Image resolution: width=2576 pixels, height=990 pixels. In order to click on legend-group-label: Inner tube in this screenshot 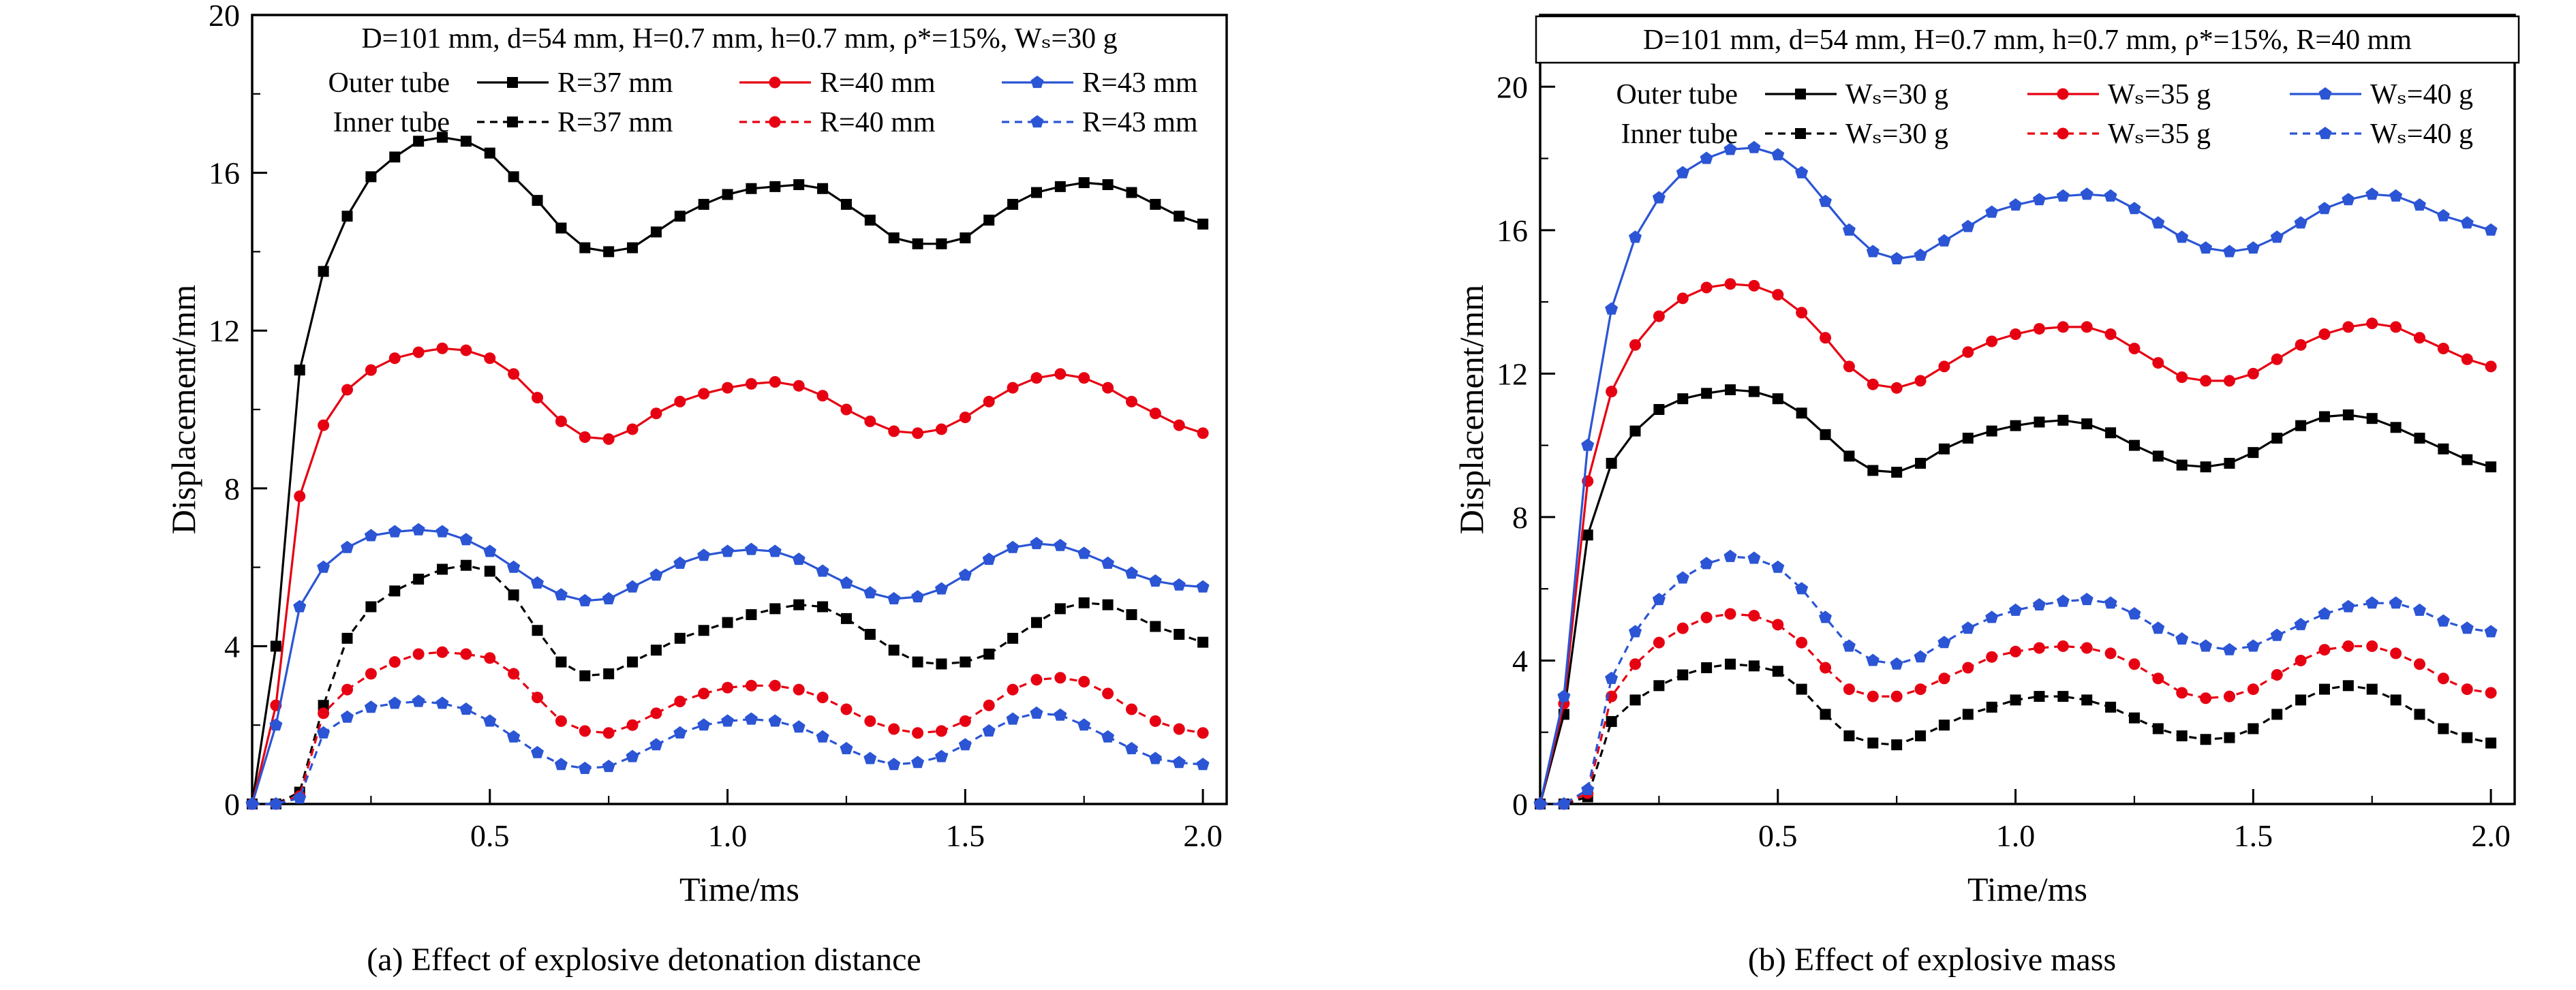, I will do `click(392, 122)`.